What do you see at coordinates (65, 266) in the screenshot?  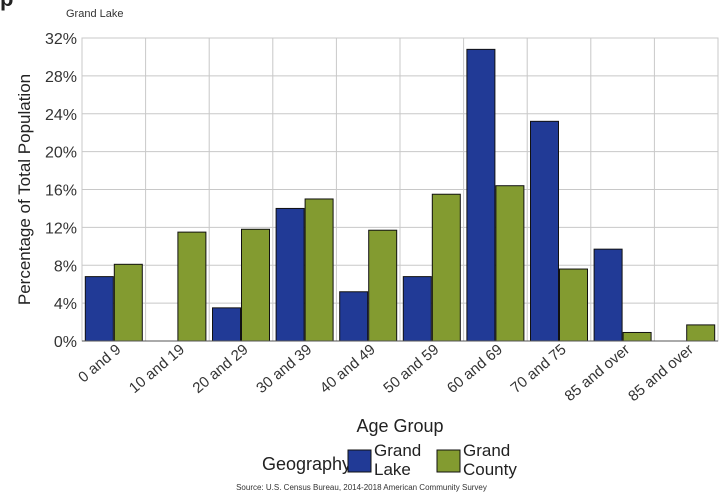 I see `y-tick-label: 8%` at bounding box center [65, 266].